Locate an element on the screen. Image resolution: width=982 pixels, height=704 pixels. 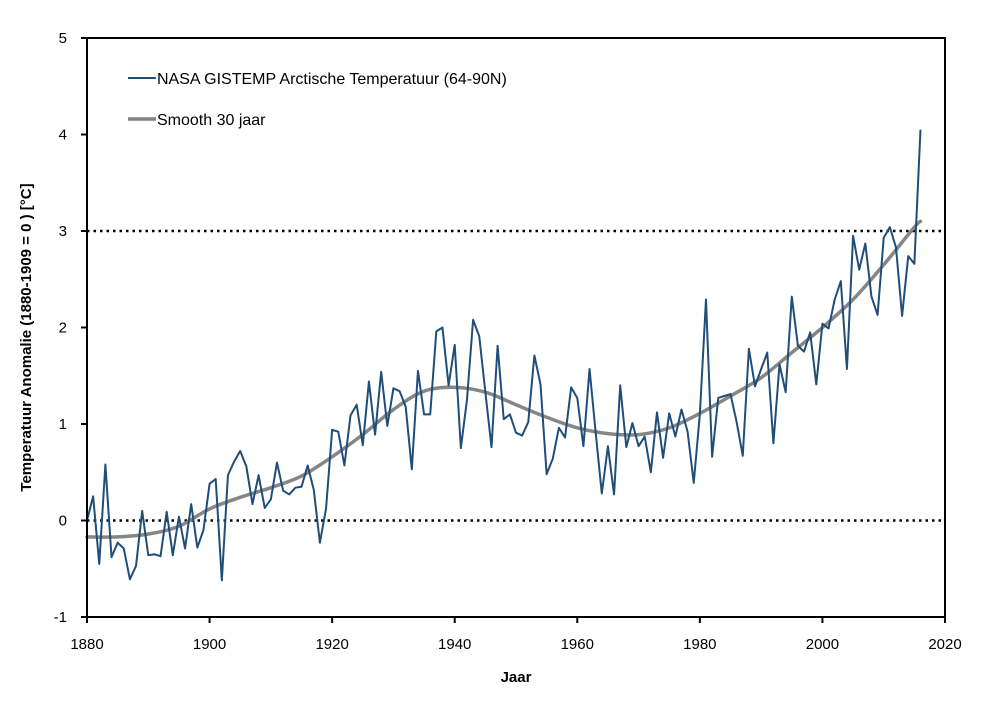
y-tick-label: 3 is located at coordinates (63, 231).